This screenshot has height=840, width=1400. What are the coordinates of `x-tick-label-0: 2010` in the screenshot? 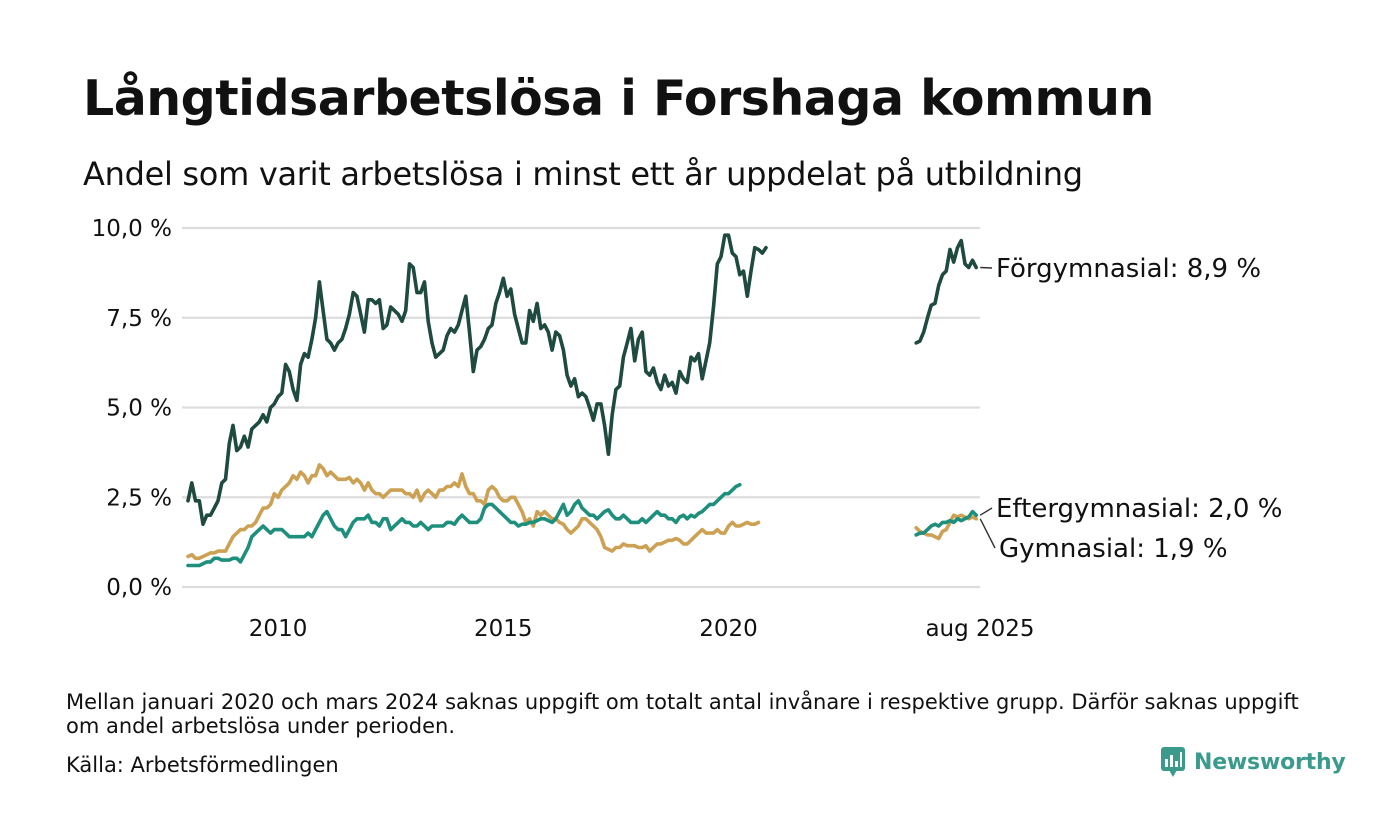 It's located at (278, 629).